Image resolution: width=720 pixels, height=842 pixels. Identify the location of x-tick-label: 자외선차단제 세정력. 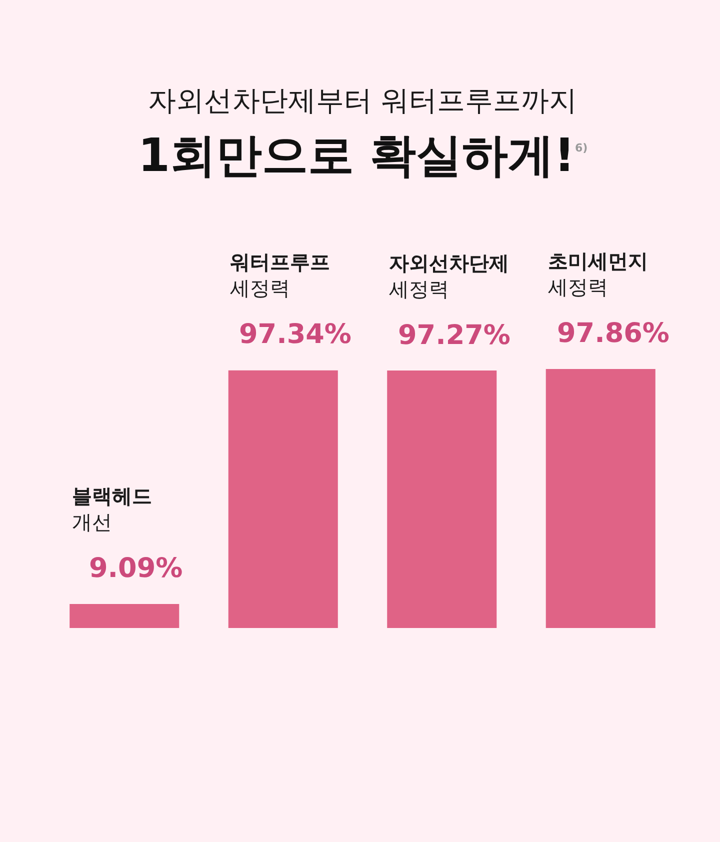
(449, 276).